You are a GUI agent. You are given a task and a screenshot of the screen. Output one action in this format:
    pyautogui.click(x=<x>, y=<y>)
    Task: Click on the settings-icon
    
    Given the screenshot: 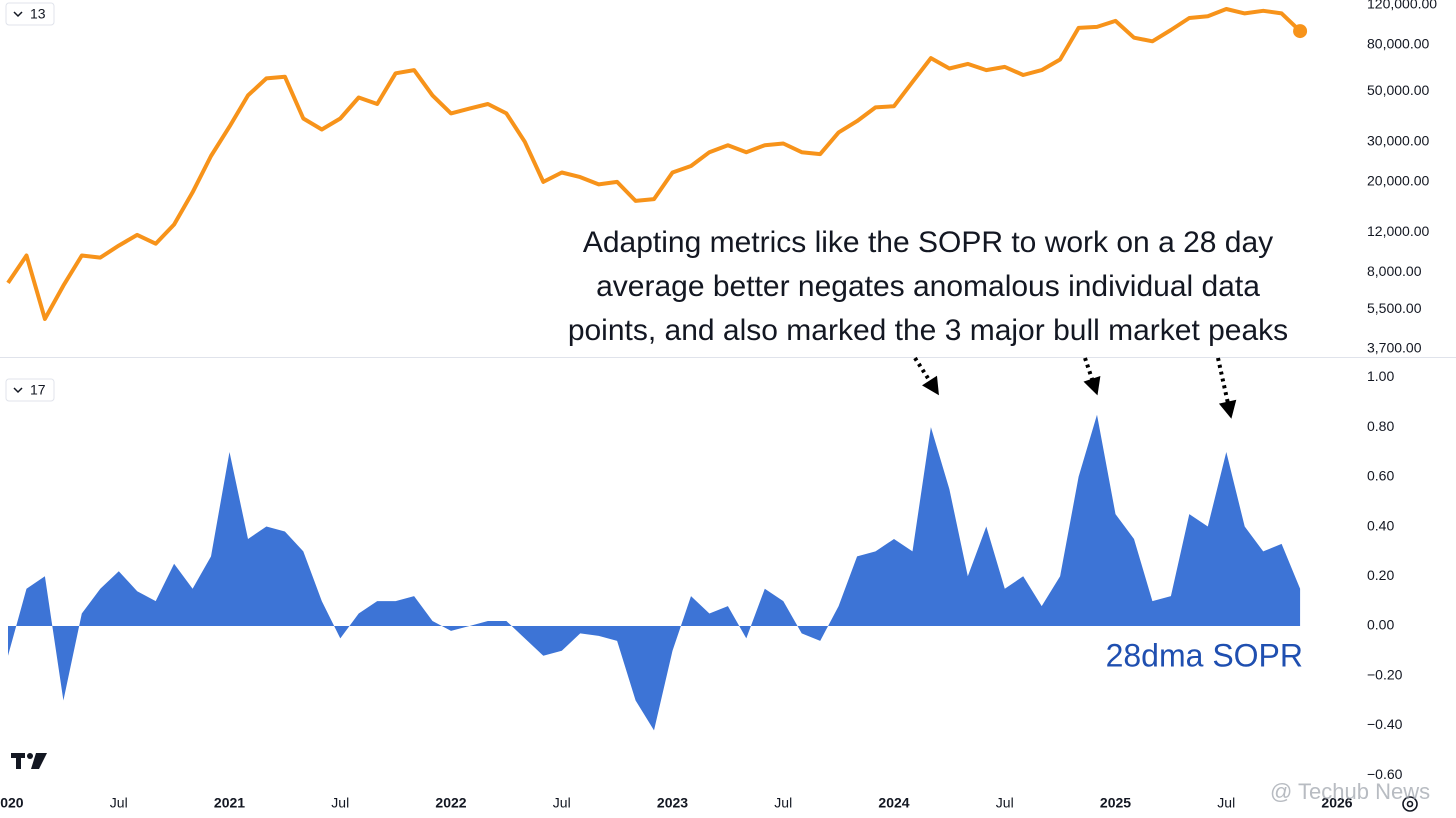 What is the action you would take?
    pyautogui.click(x=1410, y=804)
    